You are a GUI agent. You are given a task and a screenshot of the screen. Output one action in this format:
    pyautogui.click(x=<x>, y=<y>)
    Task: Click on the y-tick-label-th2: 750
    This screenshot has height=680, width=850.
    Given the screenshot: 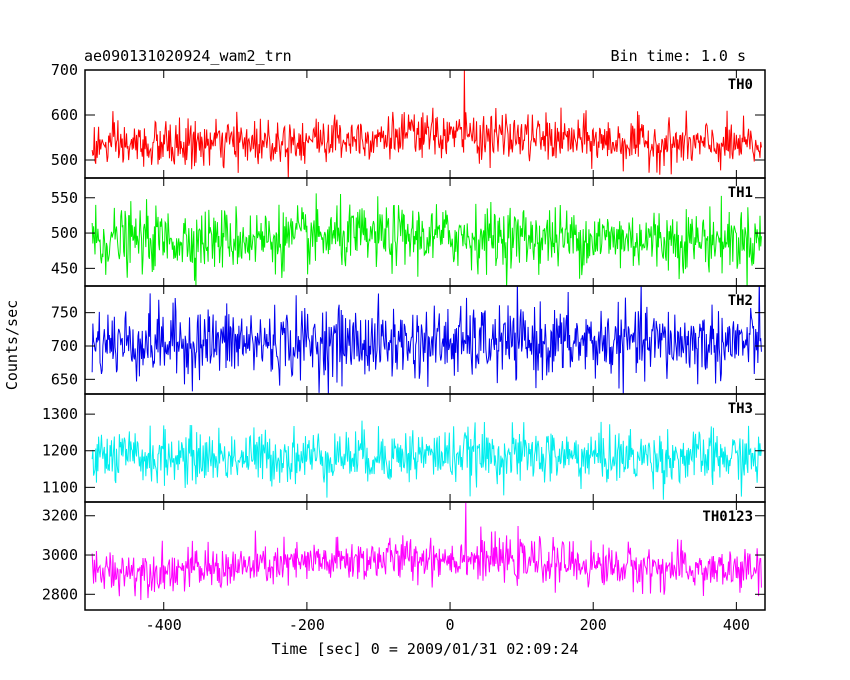 What is the action you would take?
    pyautogui.click(x=64, y=313)
    